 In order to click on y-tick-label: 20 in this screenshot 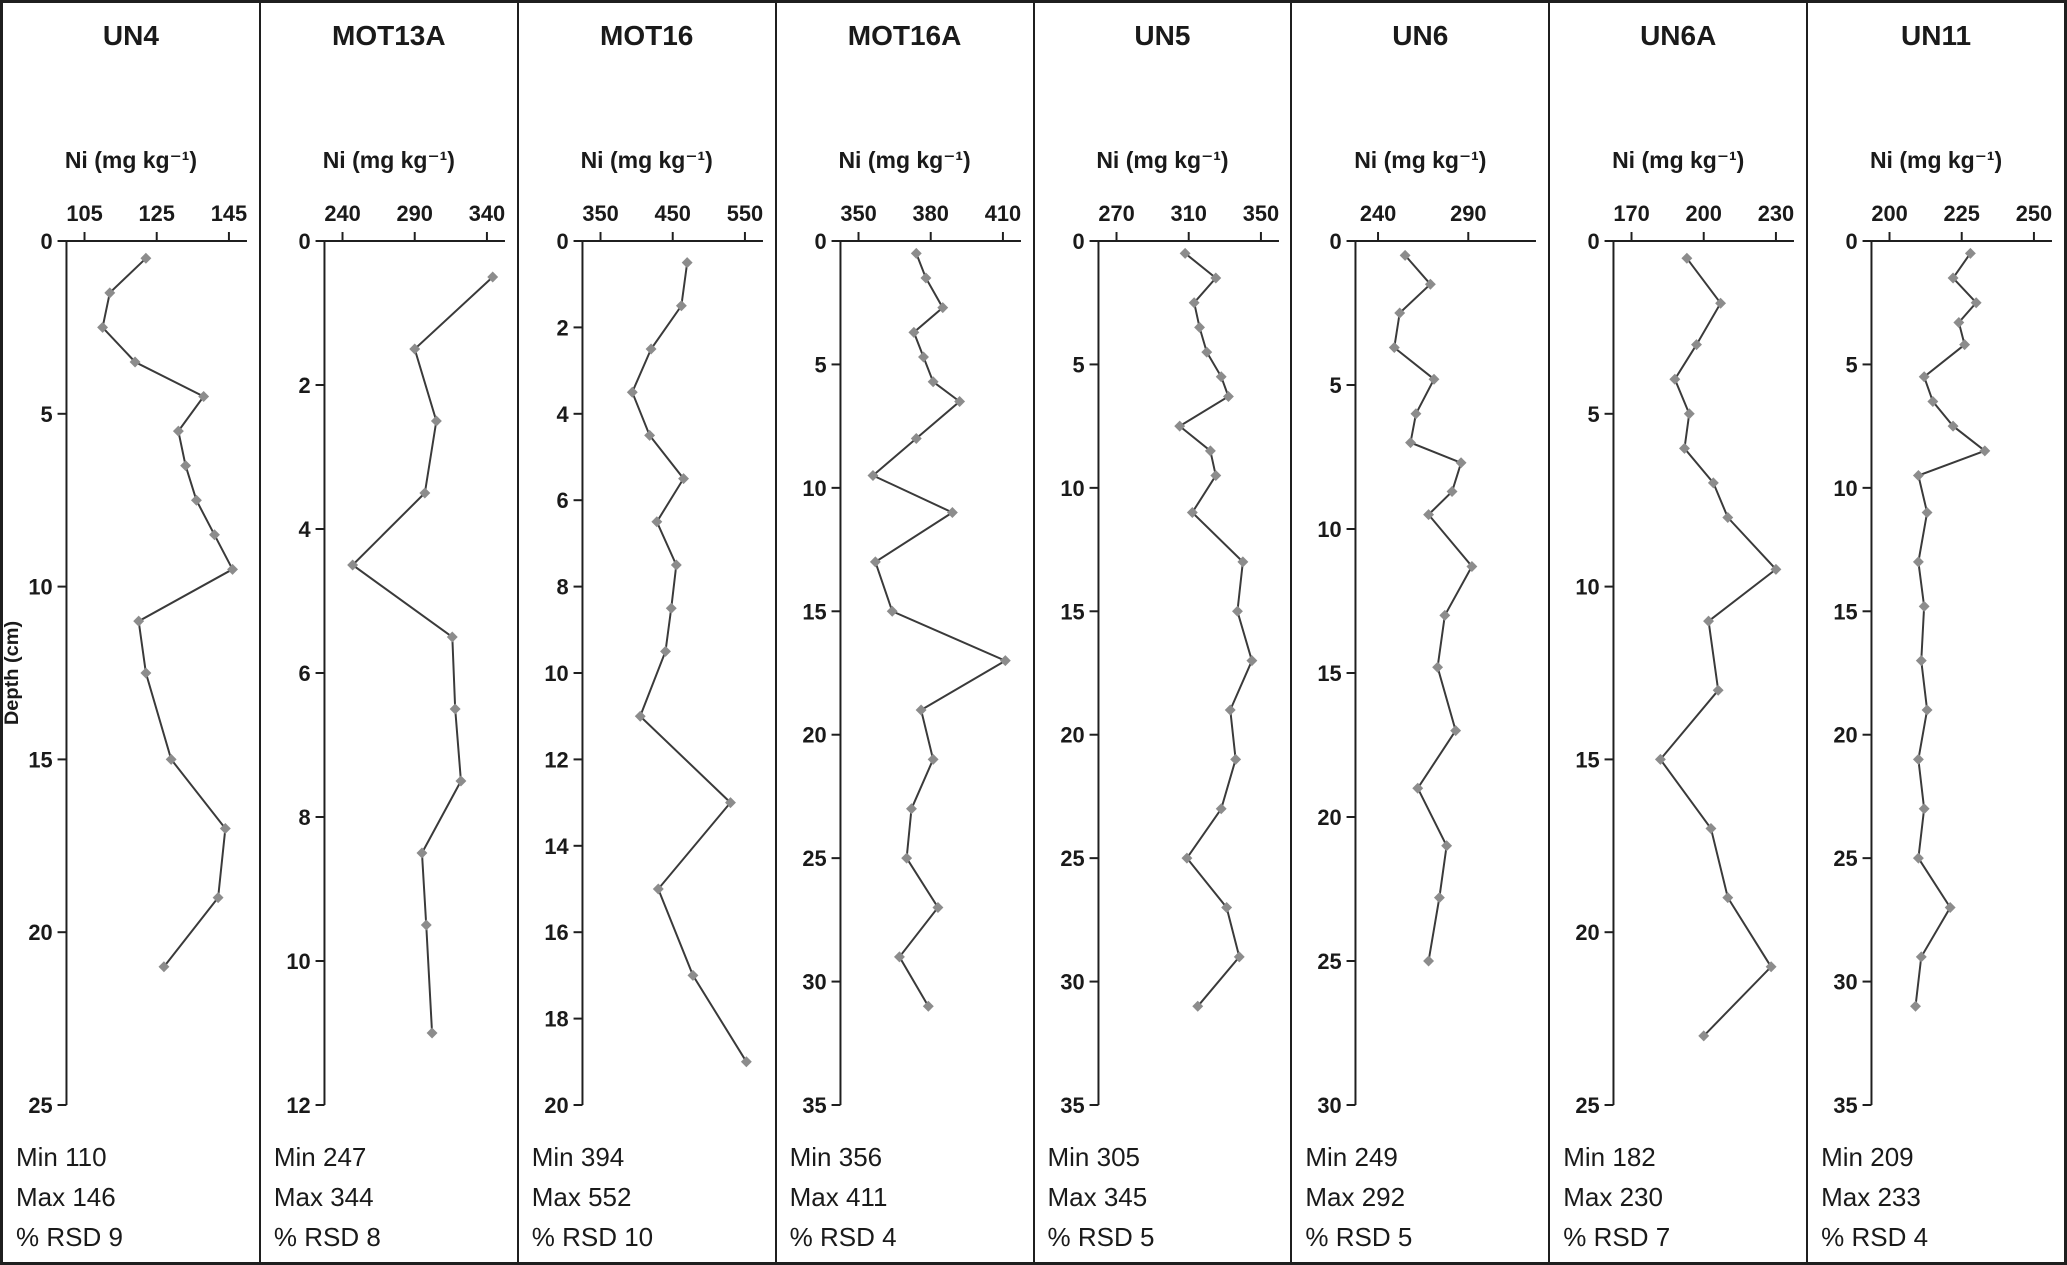, I will do `click(1845, 735)`.